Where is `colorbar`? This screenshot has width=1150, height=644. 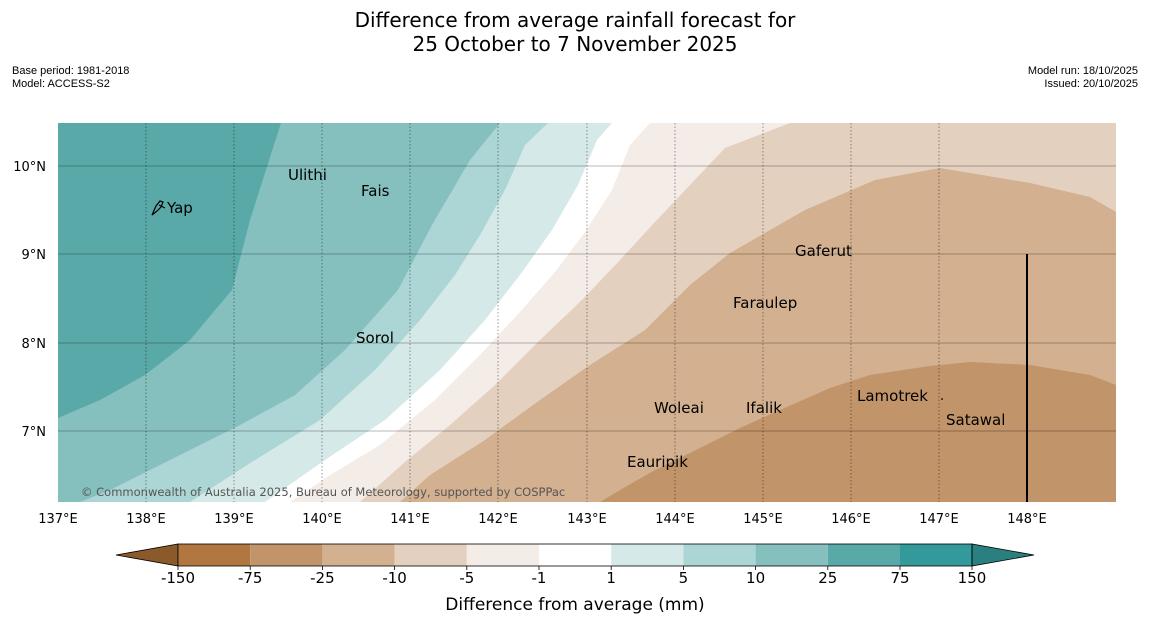
colorbar is located at coordinates (575, 556).